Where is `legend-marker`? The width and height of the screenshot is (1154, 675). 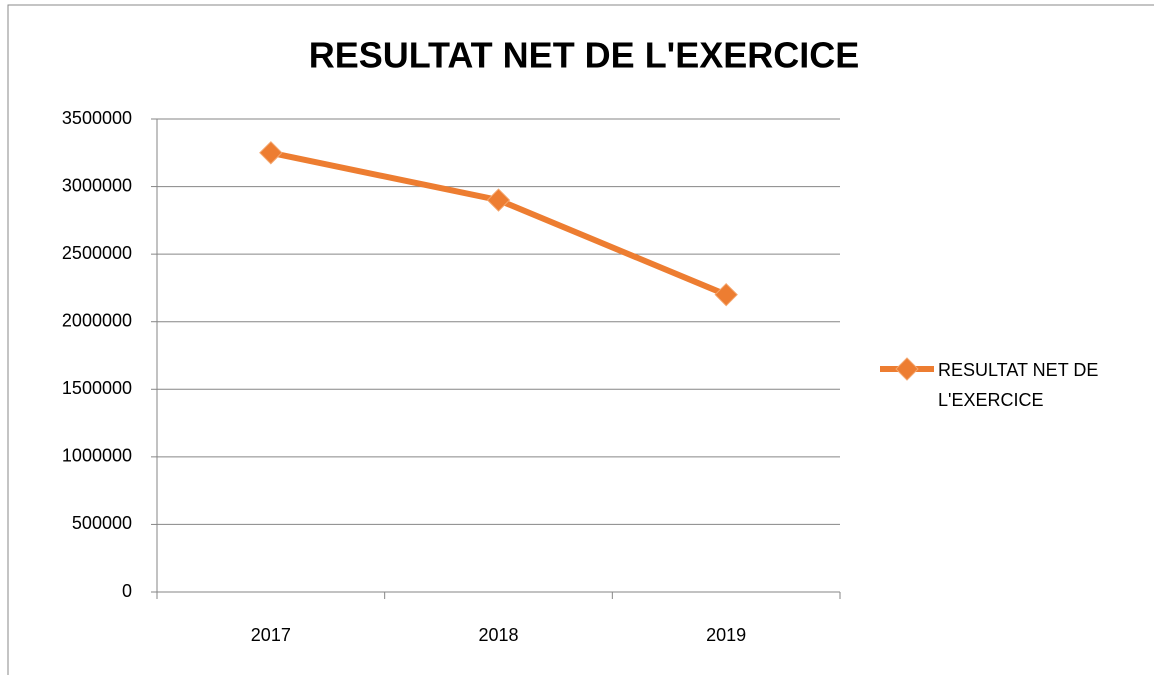
legend-marker is located at coordinates (907, 369).